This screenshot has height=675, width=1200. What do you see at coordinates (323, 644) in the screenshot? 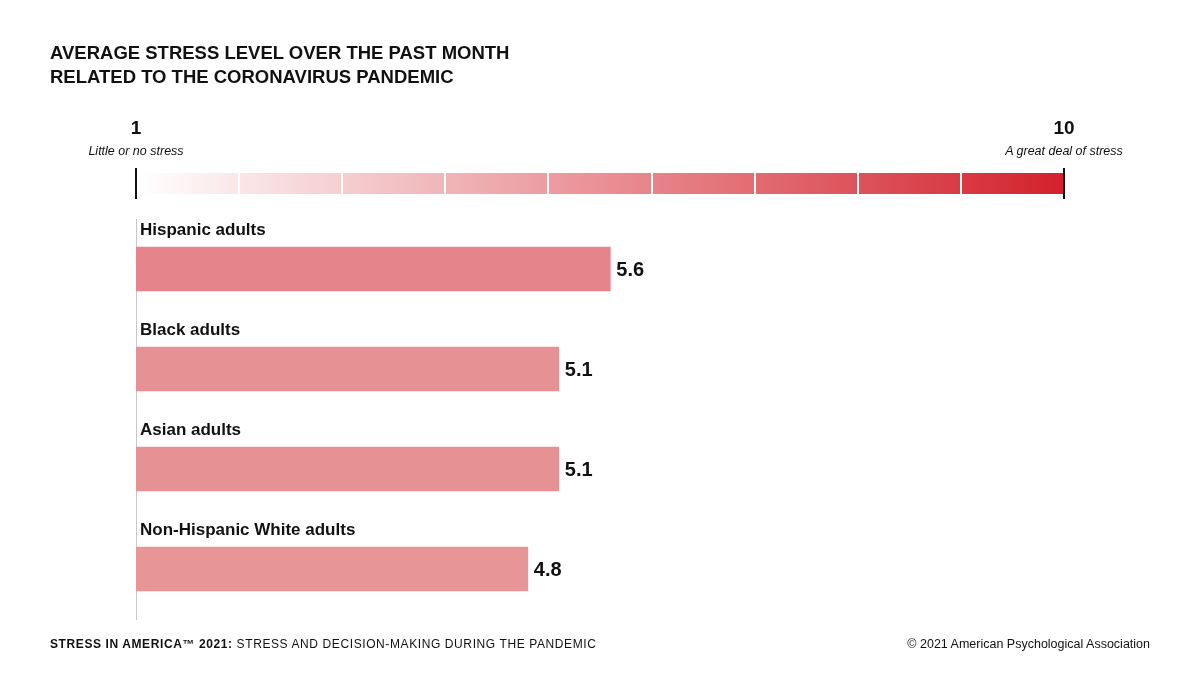
I see `text: STRESS IN AMERICA™ 2021: STRESS AND DECISION-MAKING DURING THE PANDEMIC` at bounding box center [323, 644].